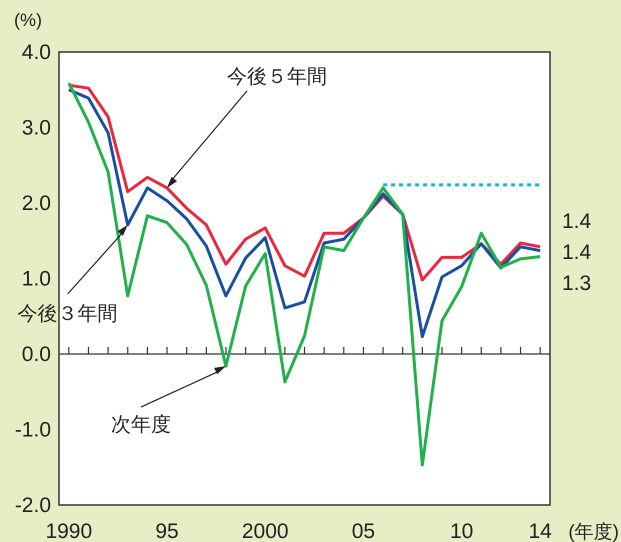  What do you see at coordinates (265, 531) in the screenshot?
I see `x-tick-label: 2000` at bounding box center [265, 531].